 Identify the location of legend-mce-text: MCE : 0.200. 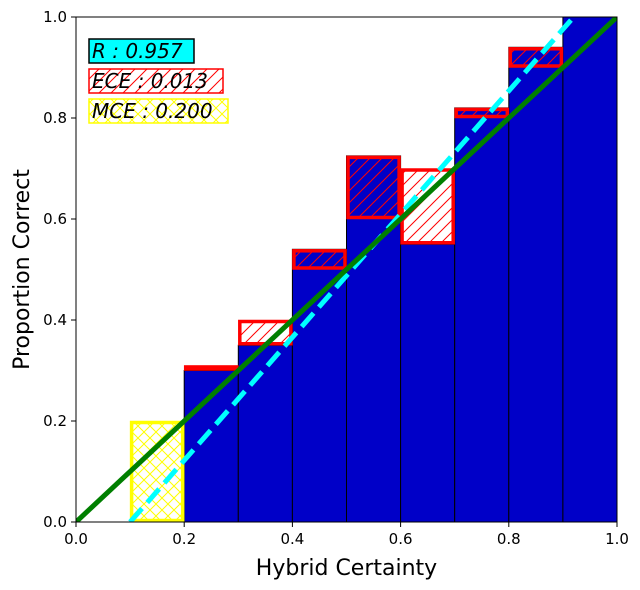
(152, 111).